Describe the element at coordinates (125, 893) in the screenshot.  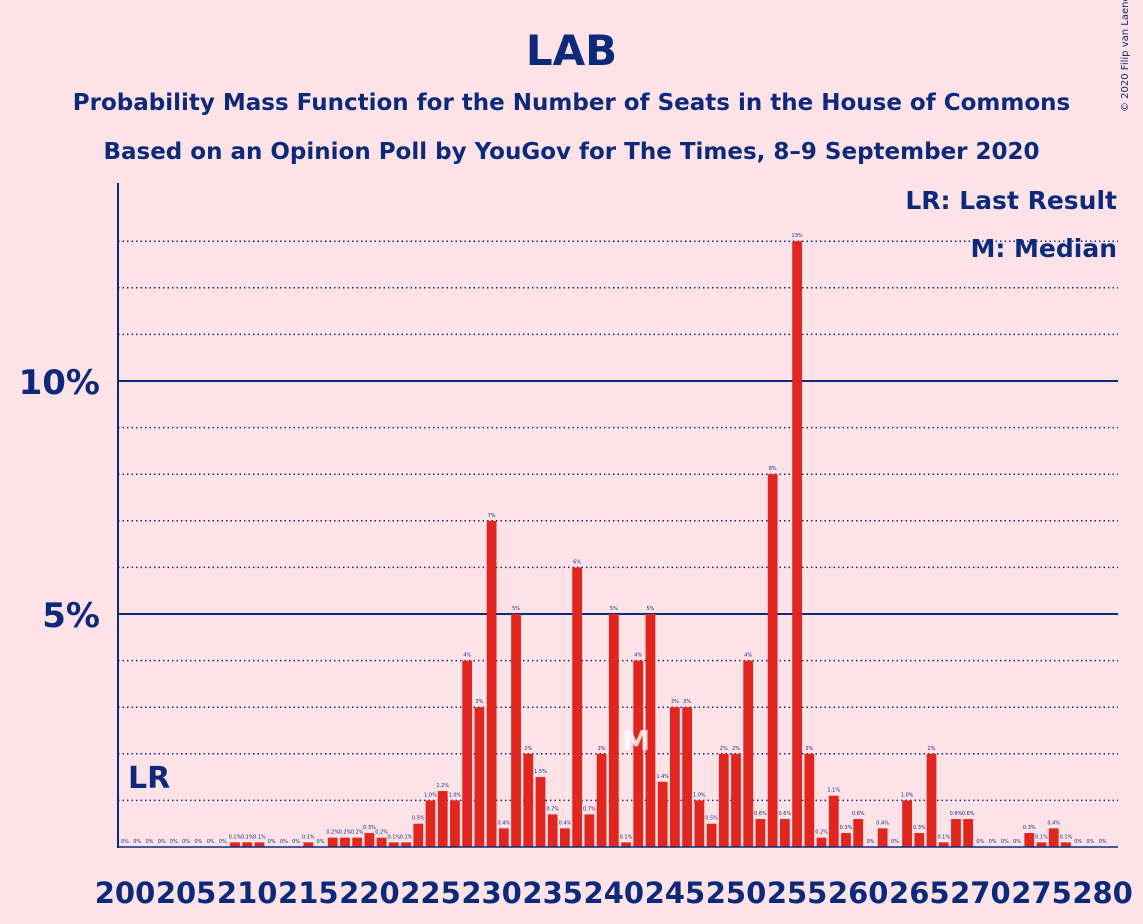
I see `x-tick-label: 200` at that location.